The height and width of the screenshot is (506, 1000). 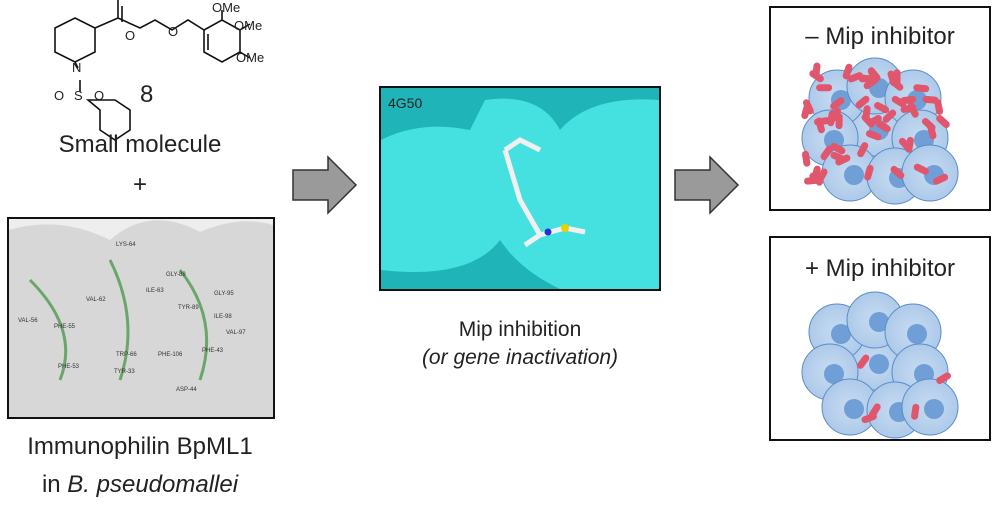 What do you see at coordinates (188, 308) in the screenshot?
I see `residue-label: TYR-89` at bounding box center [188, 308].